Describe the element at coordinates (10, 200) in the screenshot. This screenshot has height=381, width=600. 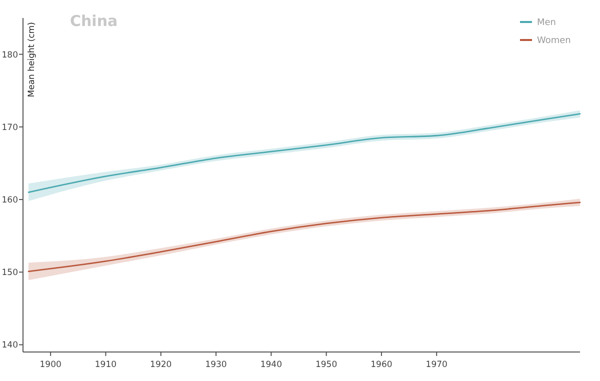
I see `y-tick-label: 160` at that location.